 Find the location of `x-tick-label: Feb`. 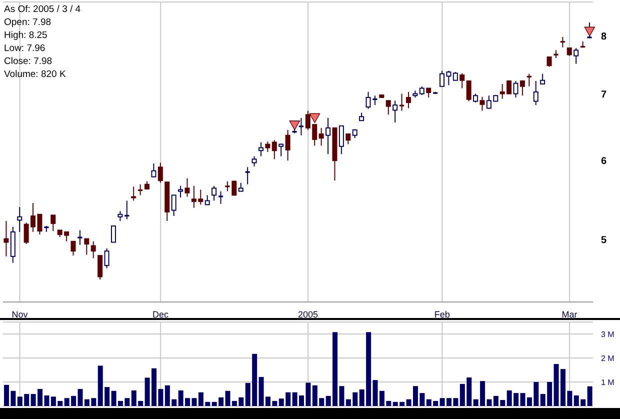

x-tick-label: Feb is located at coordinates (442, 314).